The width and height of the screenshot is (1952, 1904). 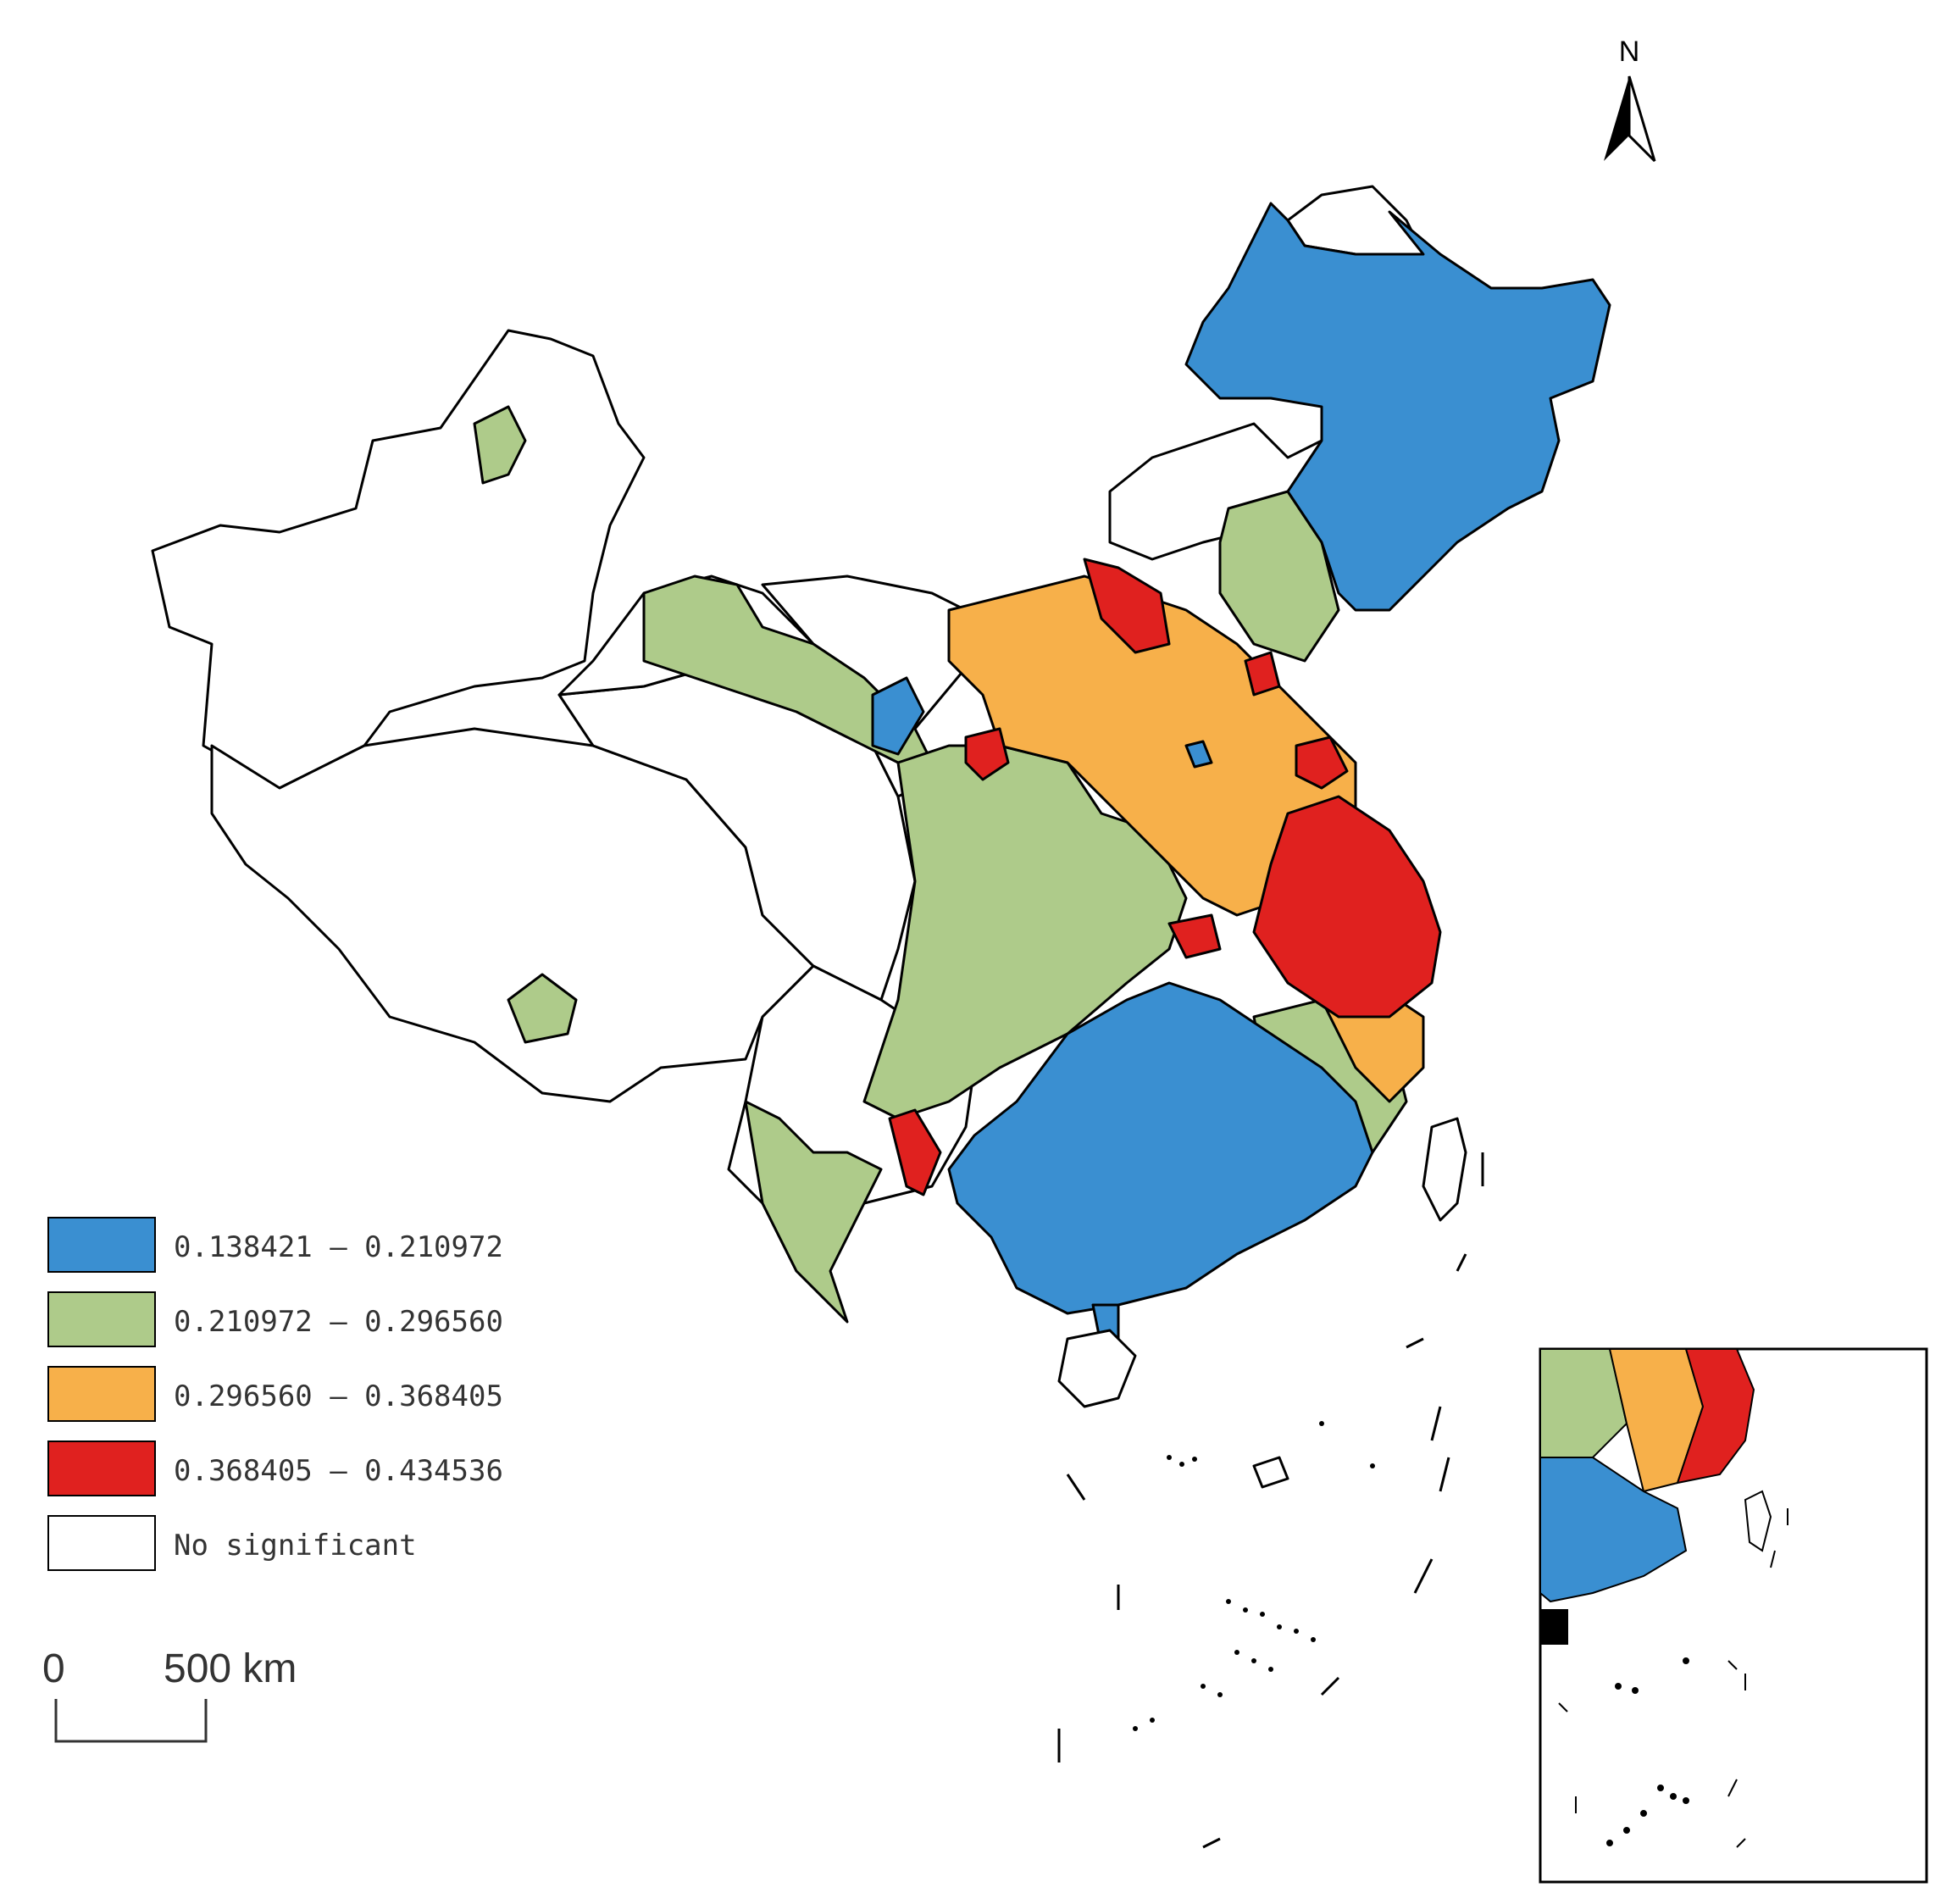 I want to click on legend-label-1: 0.138421 — 0.210972, so click(x=338, y=1247).